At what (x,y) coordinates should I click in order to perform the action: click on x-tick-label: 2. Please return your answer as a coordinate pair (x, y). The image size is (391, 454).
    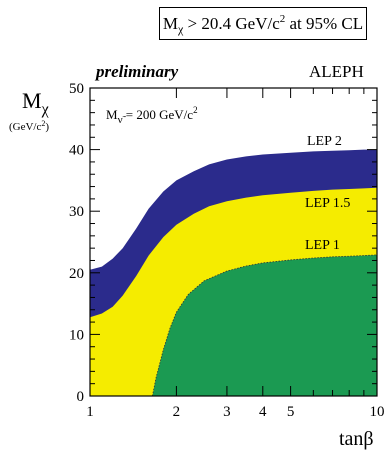
    Looking at the image, I should click on (177, 412).